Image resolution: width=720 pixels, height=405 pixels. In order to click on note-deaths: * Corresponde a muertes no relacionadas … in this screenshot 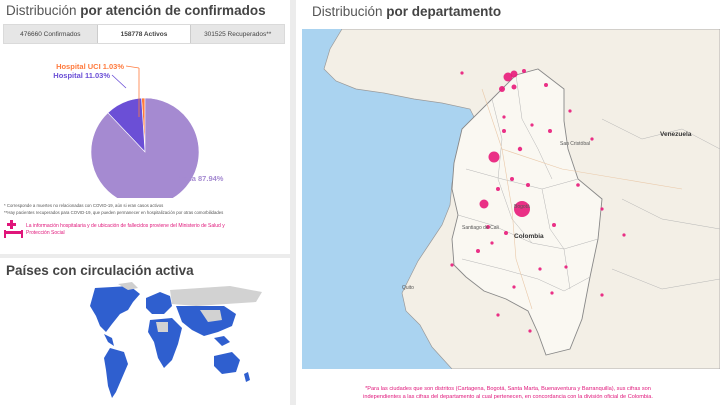, I will do `click(84, 205)`.